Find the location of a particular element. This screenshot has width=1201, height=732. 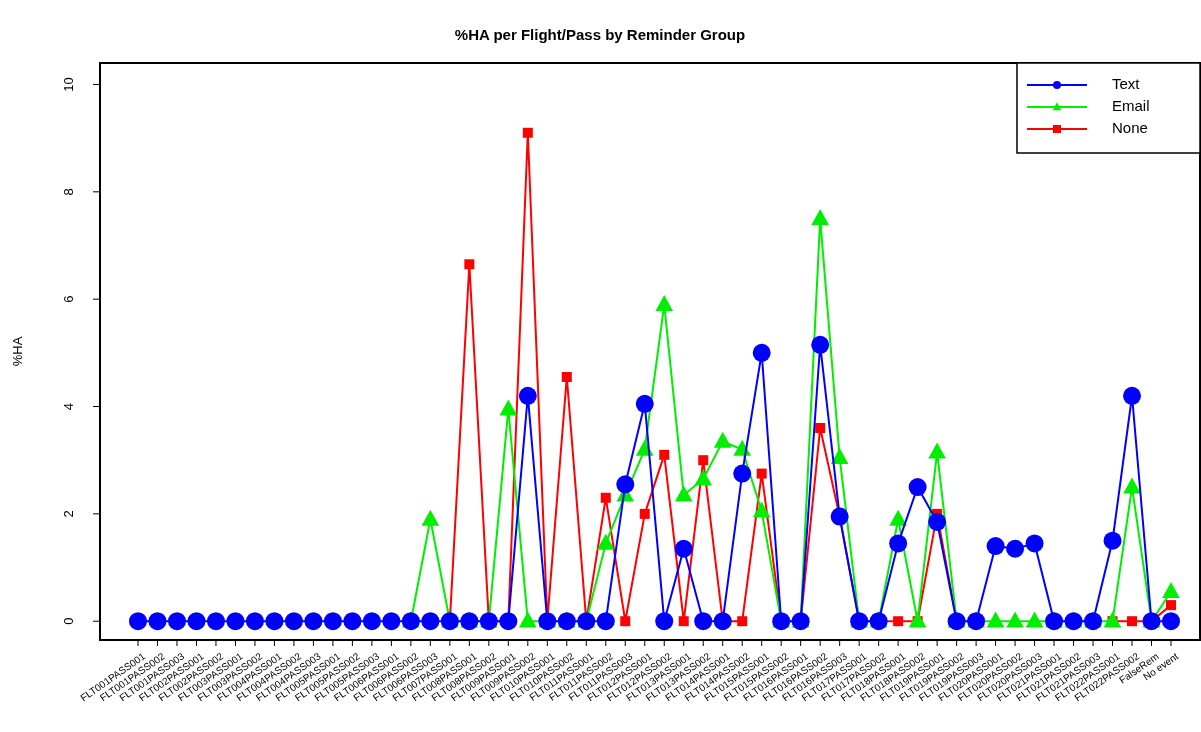

y-axis-title: %HA is located at coordinates (17, 351).